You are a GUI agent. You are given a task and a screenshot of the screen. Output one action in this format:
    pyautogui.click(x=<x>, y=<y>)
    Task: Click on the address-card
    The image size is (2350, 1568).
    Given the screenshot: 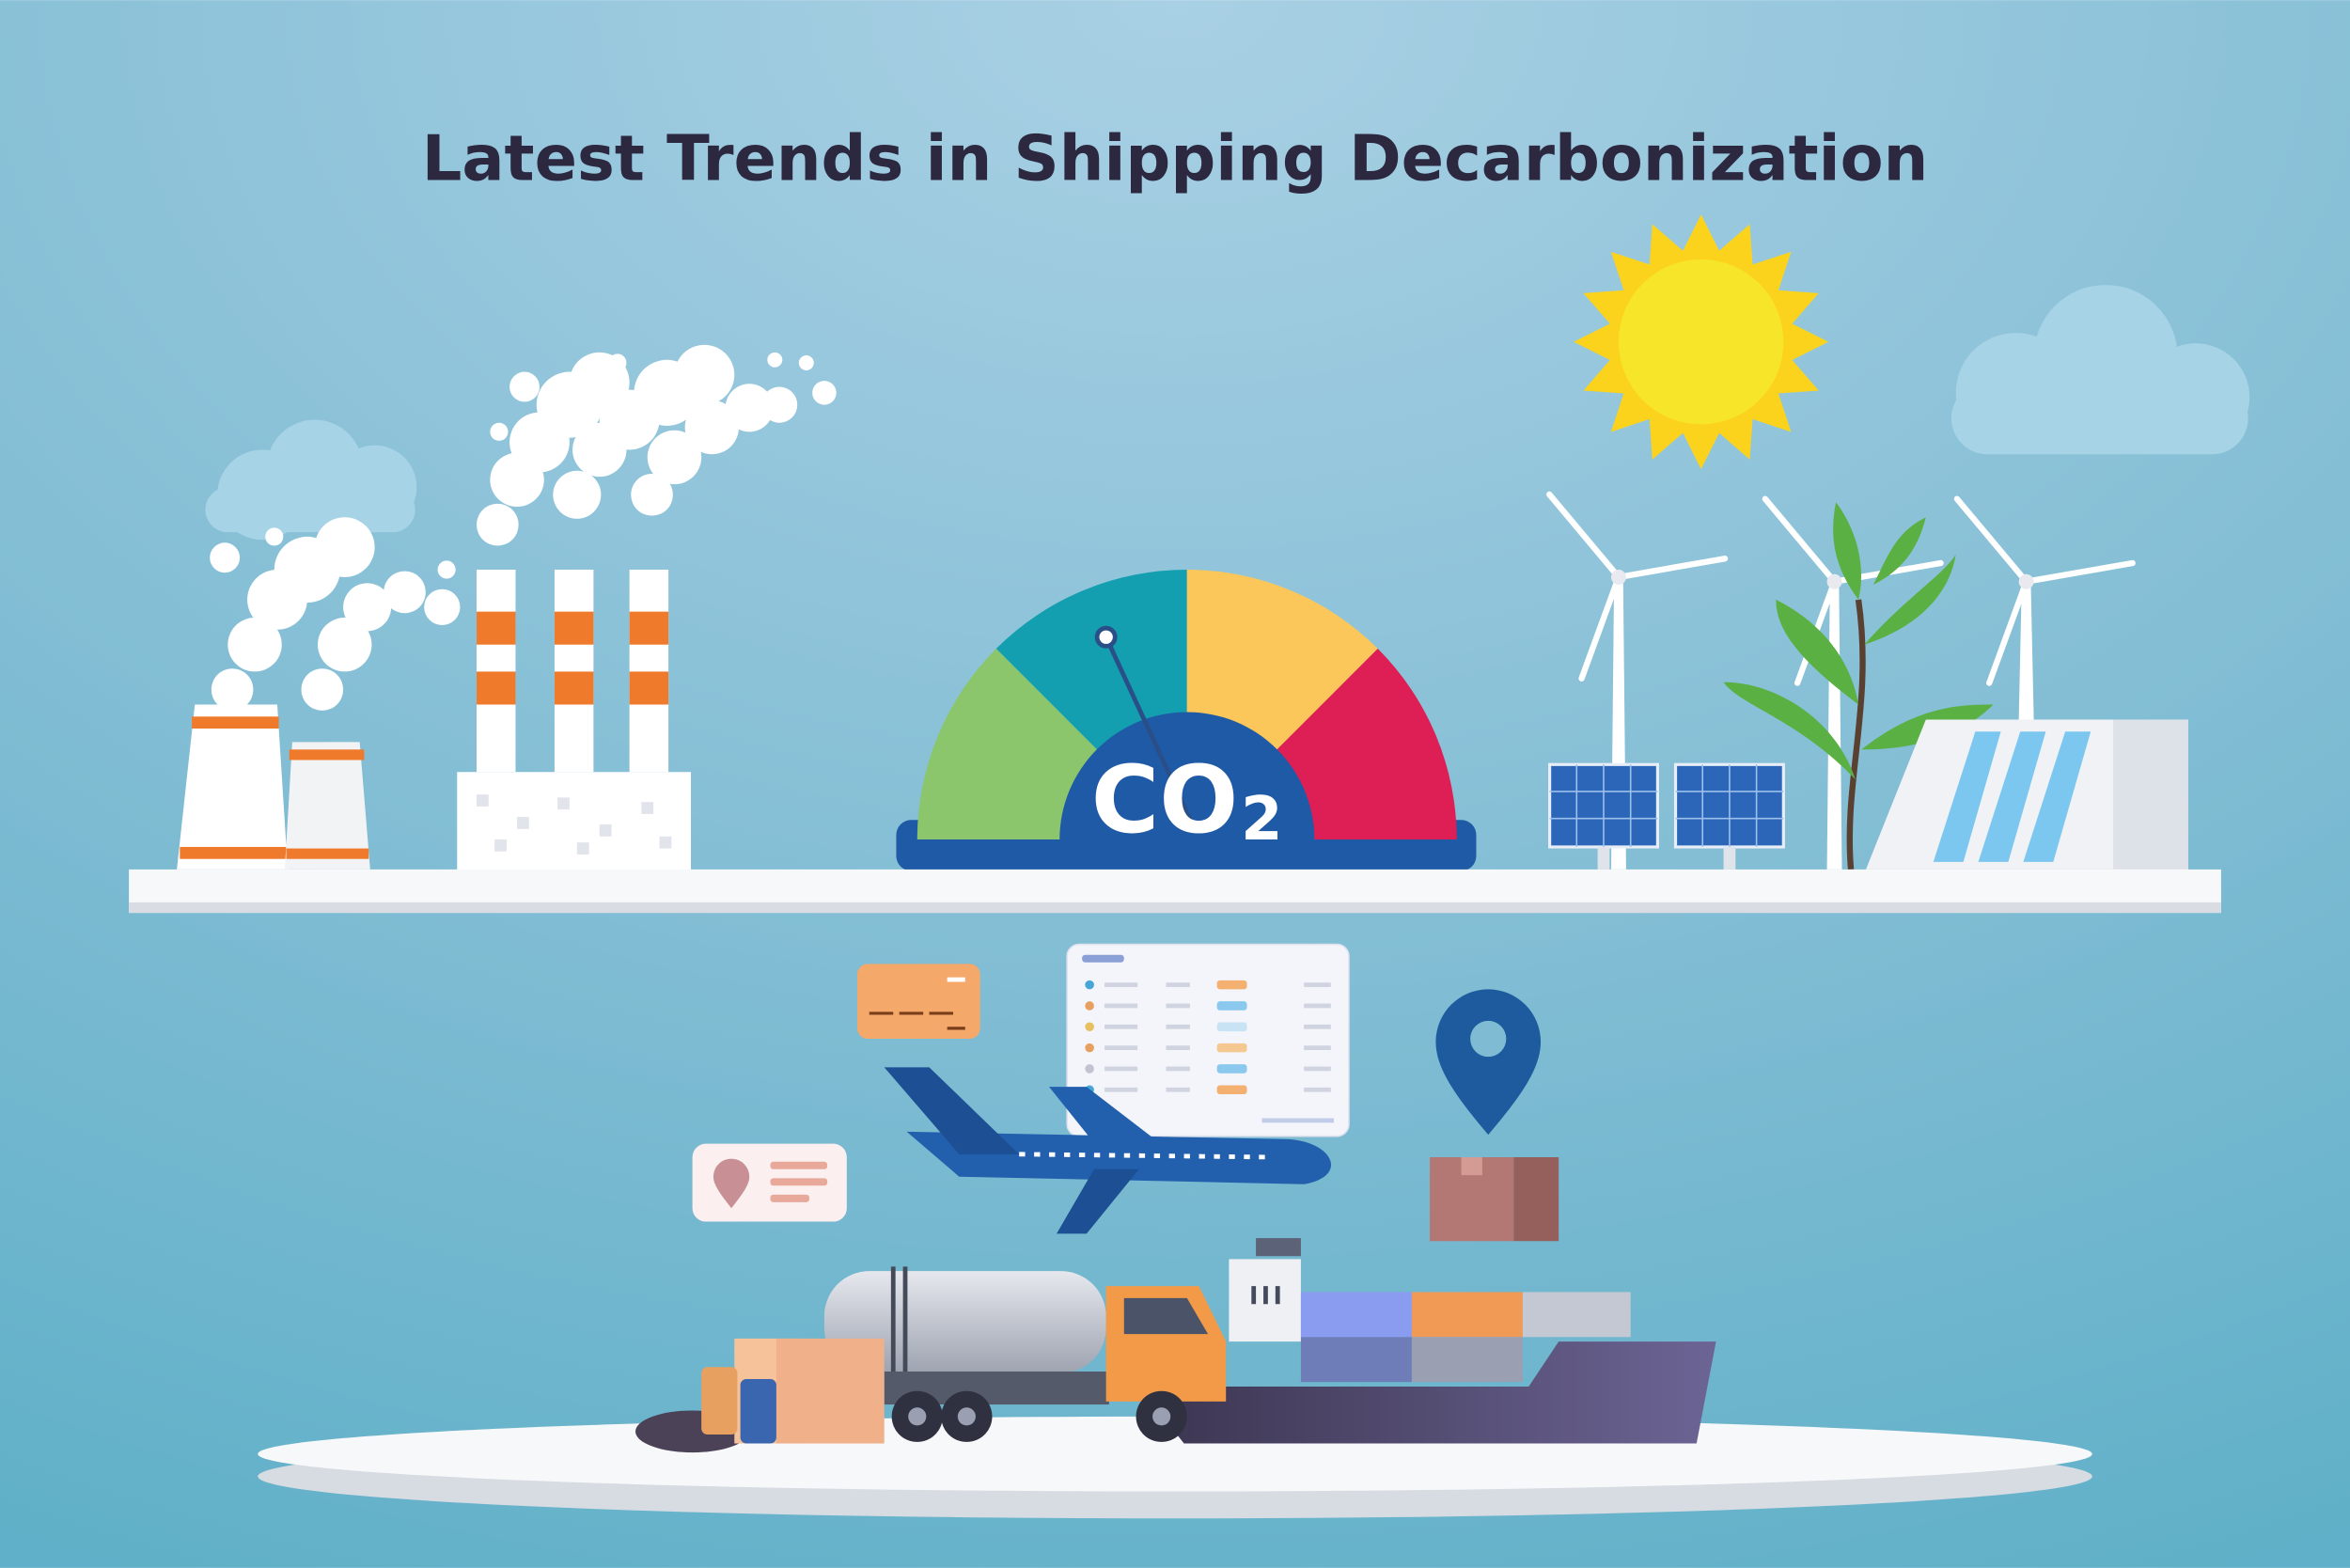 What is the action you would take?
    pyautogui.click(x=769, y=1182)
    